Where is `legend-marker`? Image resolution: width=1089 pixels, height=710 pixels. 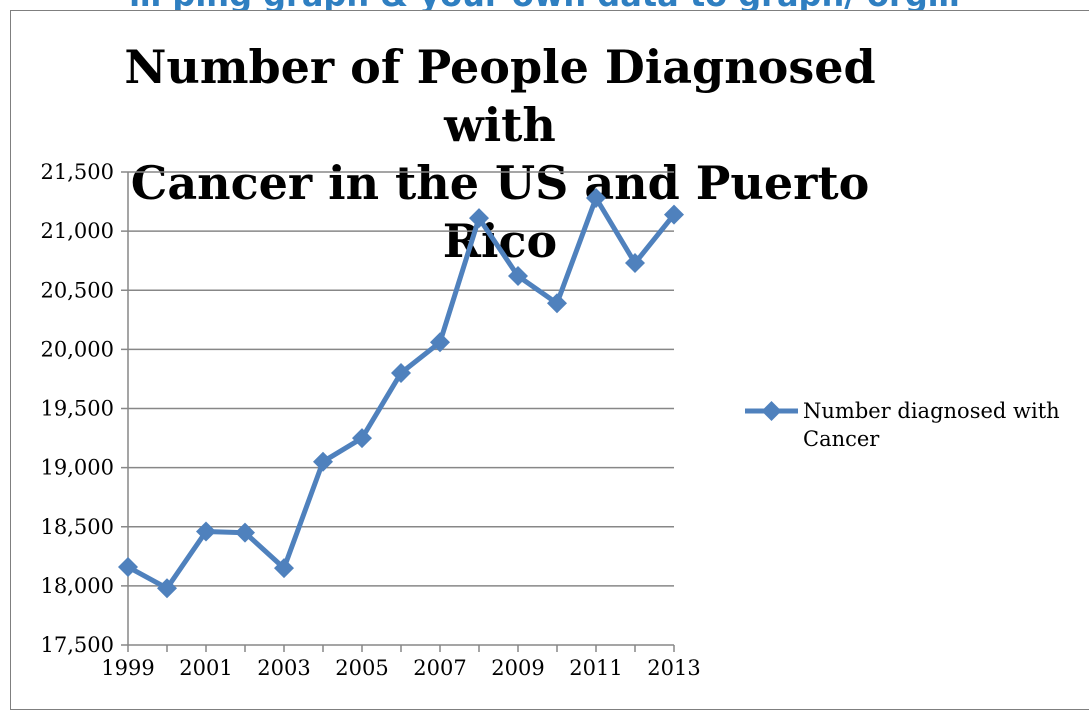 legend-marker is located at coordinates (771, 411).